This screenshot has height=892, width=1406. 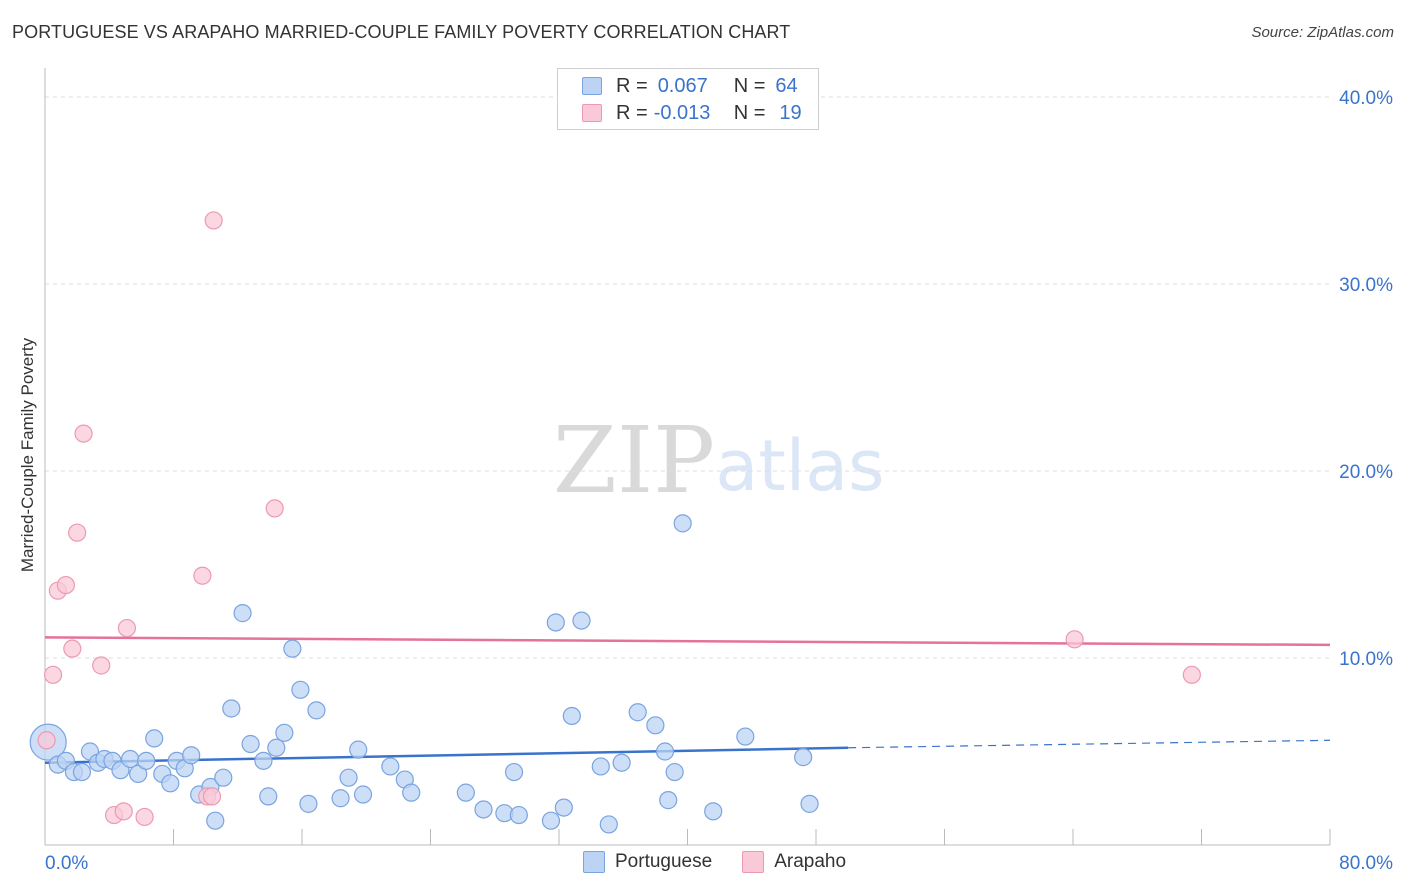 What do you see at coordinates (446, 755) in the screenshot?
I see `trend-line-portuguese` at bounding box center [446, 755].